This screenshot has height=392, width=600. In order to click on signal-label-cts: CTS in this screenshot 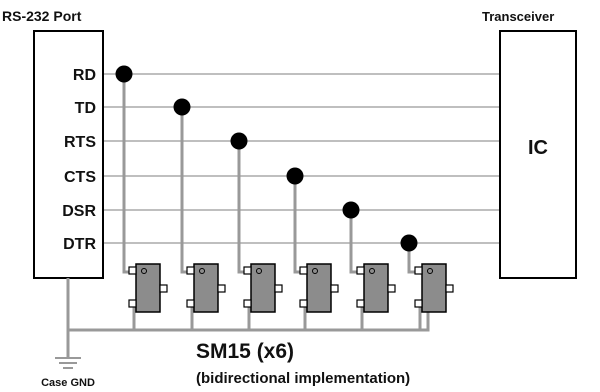, I will do `click(80, 177)`.